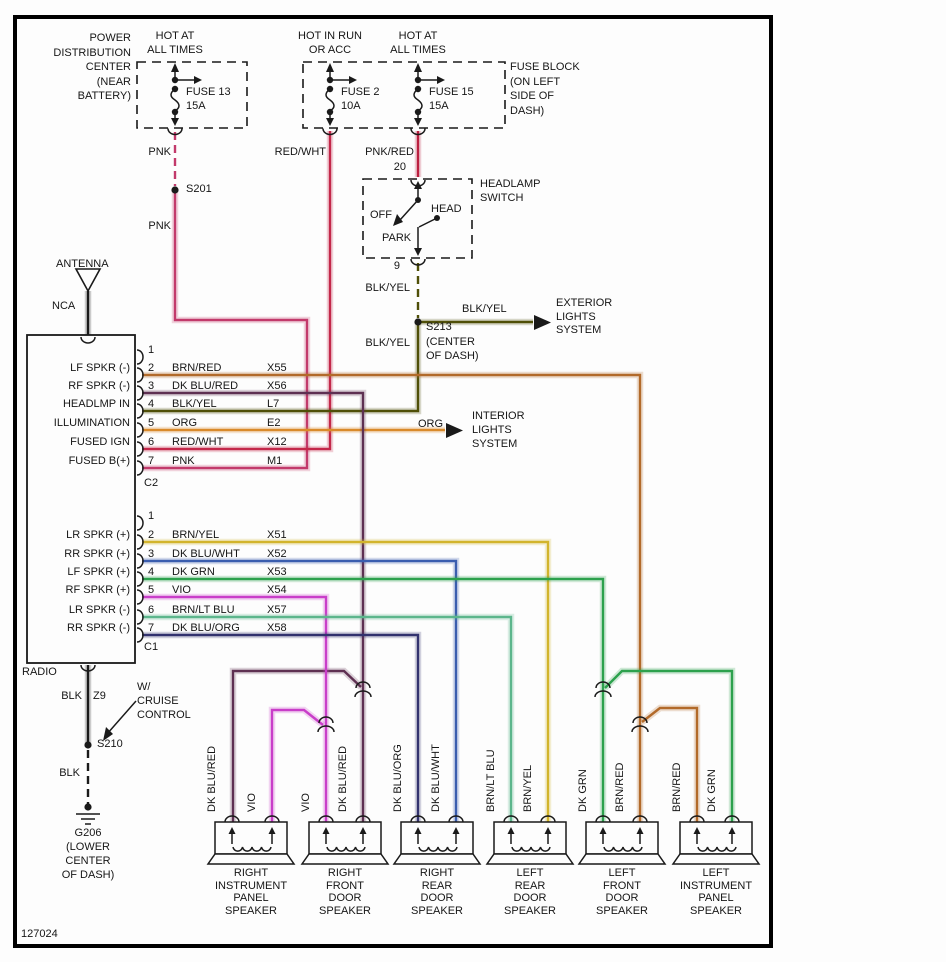 This screenshot has height=962, width=946. Describe the element at coordinates (151, 554) in the screenshot. I see `c1-pin-3: 3` at that location.